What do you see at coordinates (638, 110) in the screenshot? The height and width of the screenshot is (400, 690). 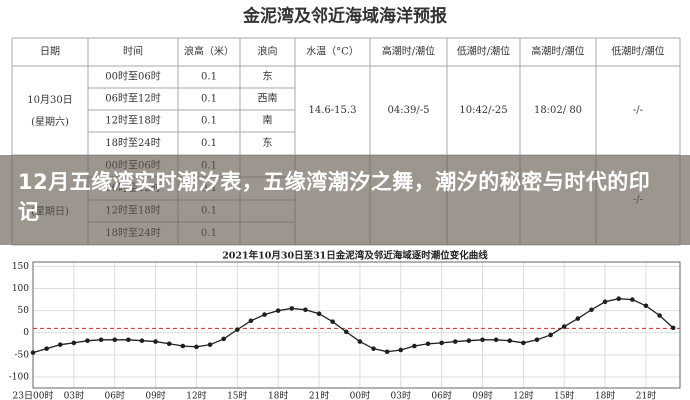 I see `tide: -/-` at bounding box center [638, 110].